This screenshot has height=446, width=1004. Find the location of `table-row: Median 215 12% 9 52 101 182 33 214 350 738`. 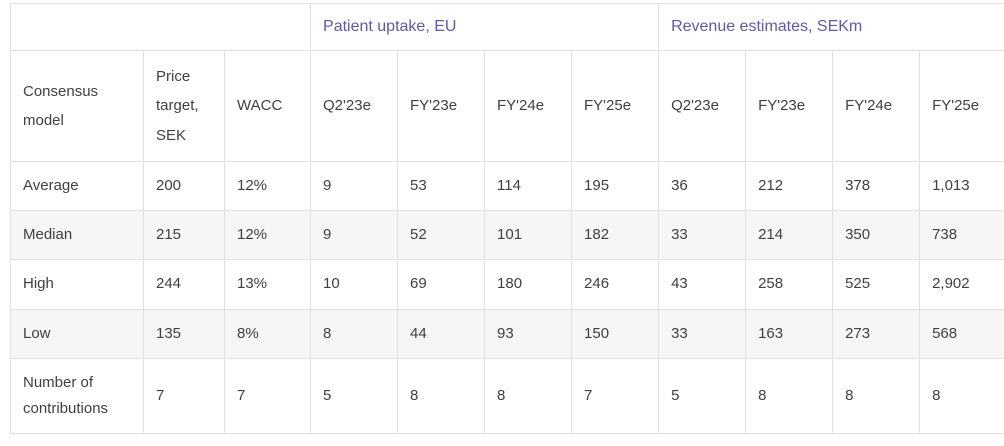

table-row: Median 215 12% 9 52 101 182 33 214 350 738 is located at coordinates (507, 235).